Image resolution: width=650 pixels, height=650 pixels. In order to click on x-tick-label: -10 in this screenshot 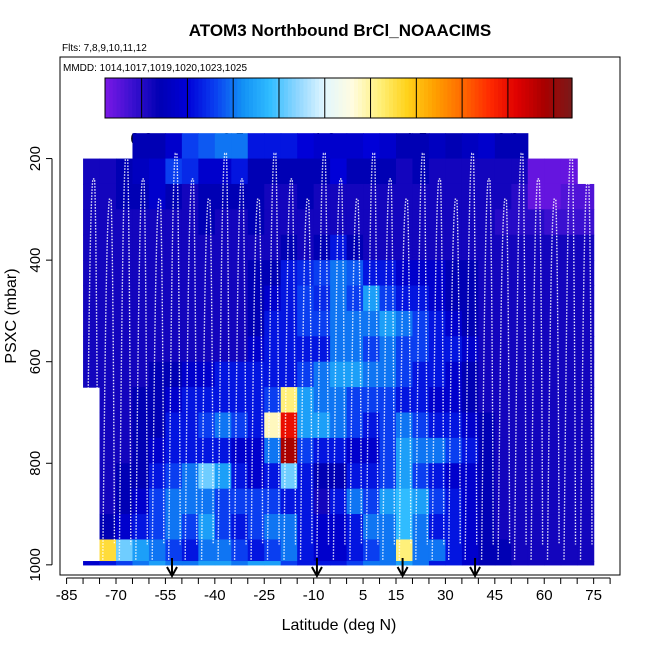, I will do `click(314, 595)`.